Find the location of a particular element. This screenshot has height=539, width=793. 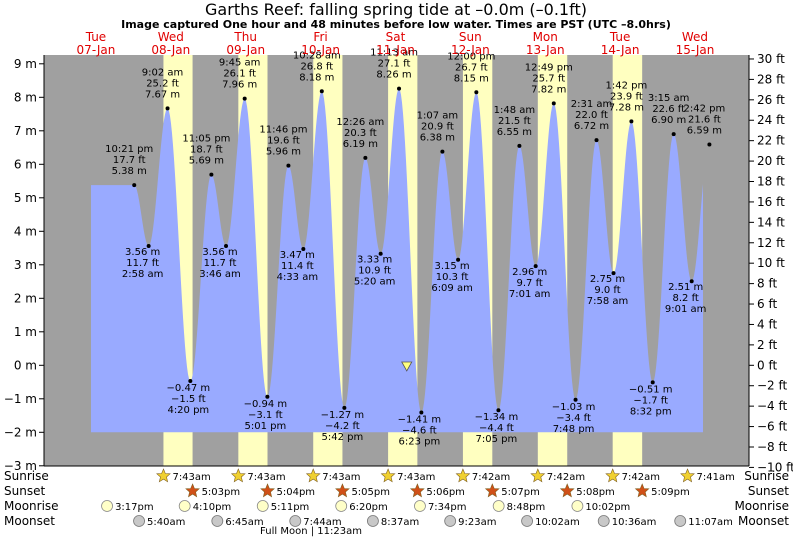

tide-label: −1.27 m is located at coordinates (343, 415).